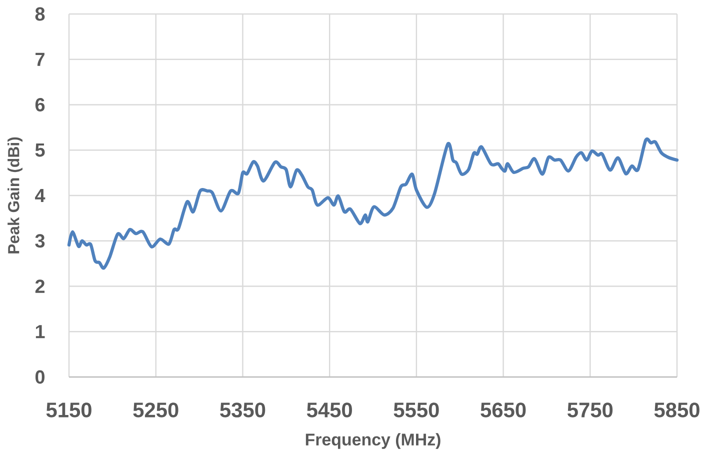  What do you see at coordinates (590, 410) in the screenshot?
I see `x-tick-label: 5750` at bounding box center [590, 410].